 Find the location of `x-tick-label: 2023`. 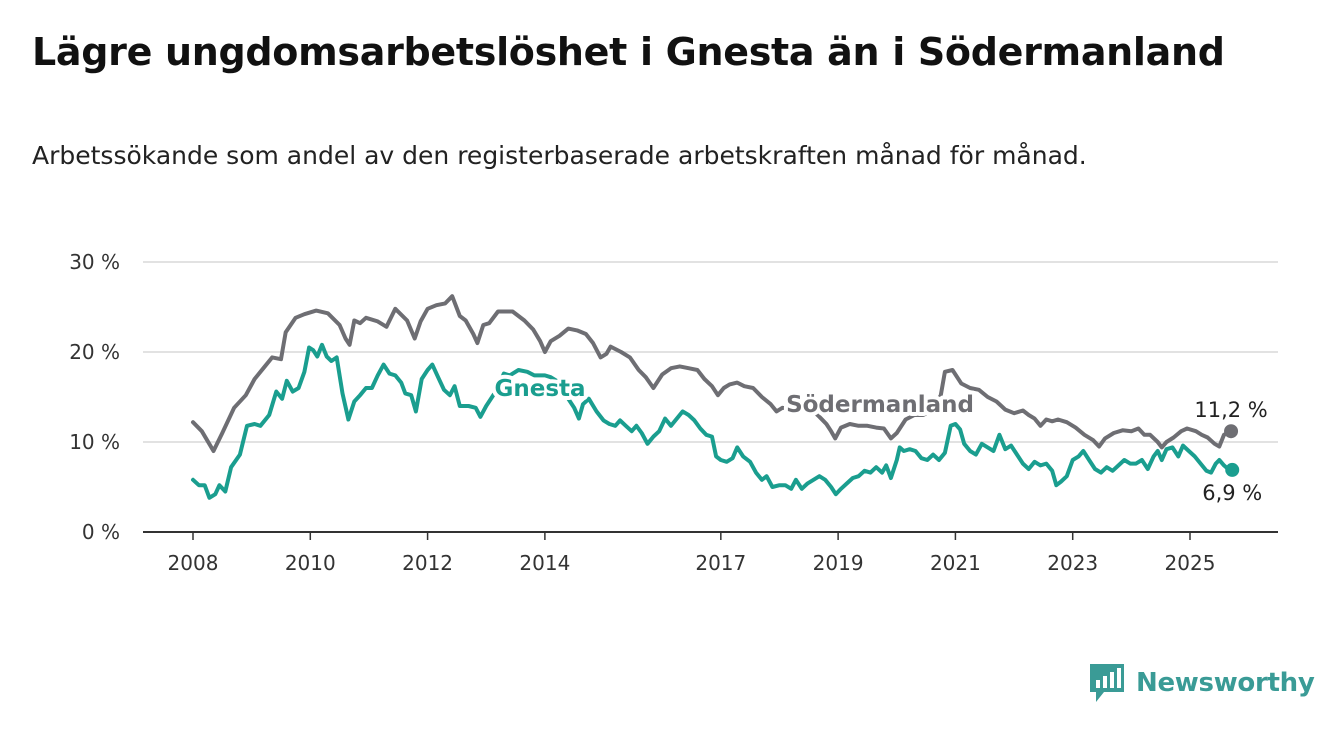

x-tick-label: 2023 is located at coordinates (1072, 563).